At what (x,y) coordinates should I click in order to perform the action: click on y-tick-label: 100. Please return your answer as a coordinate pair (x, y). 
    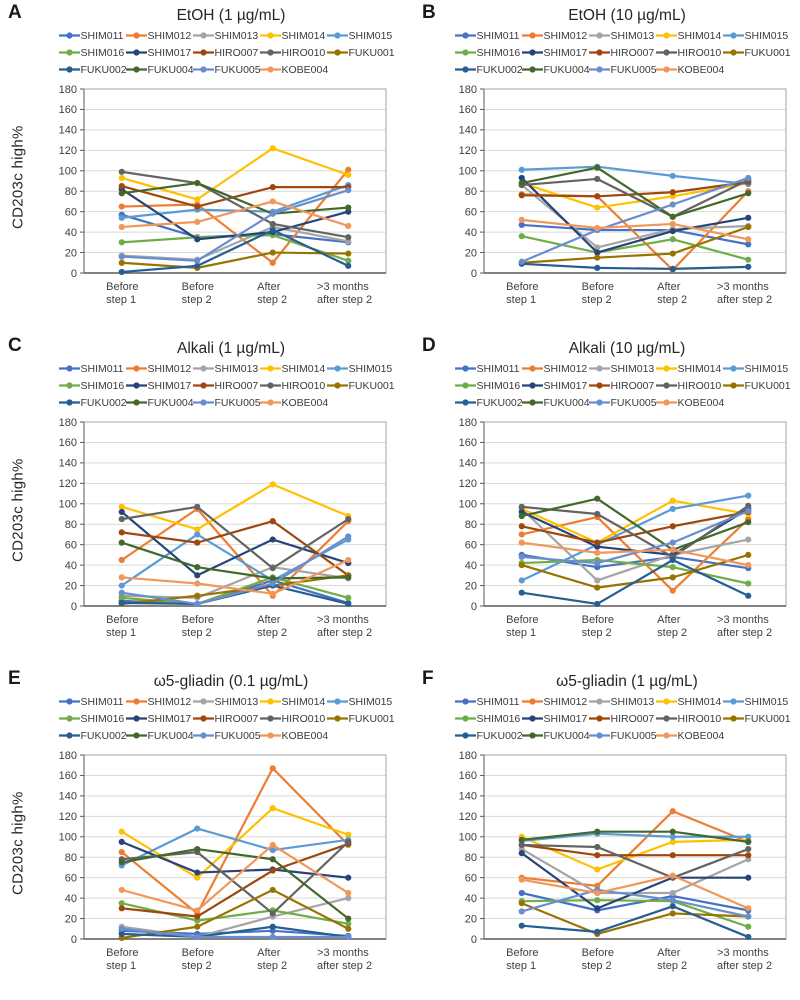
    Looking at the image, I should click on (68, 838).